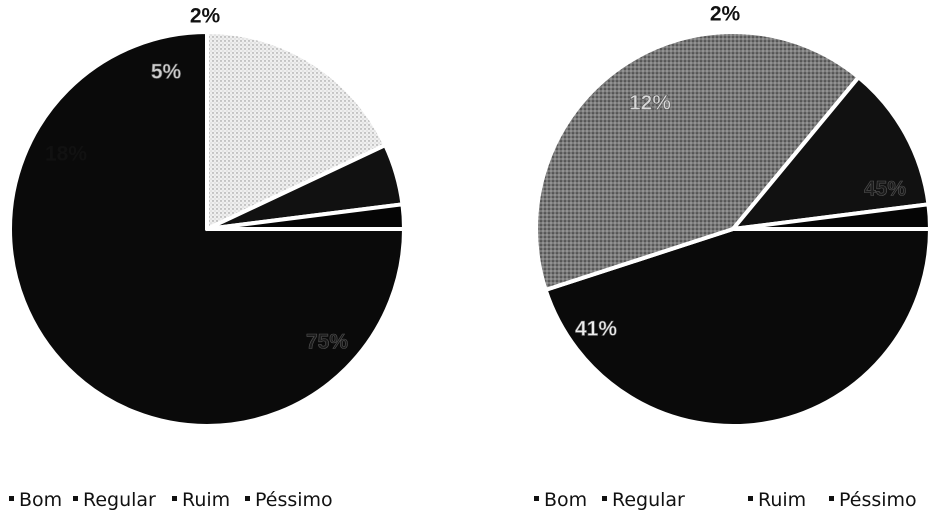 The image size is (948, 518). Describe the element at coordinates (831, 153) in the screenshot. I see `pie-slice-ruim` at that location.